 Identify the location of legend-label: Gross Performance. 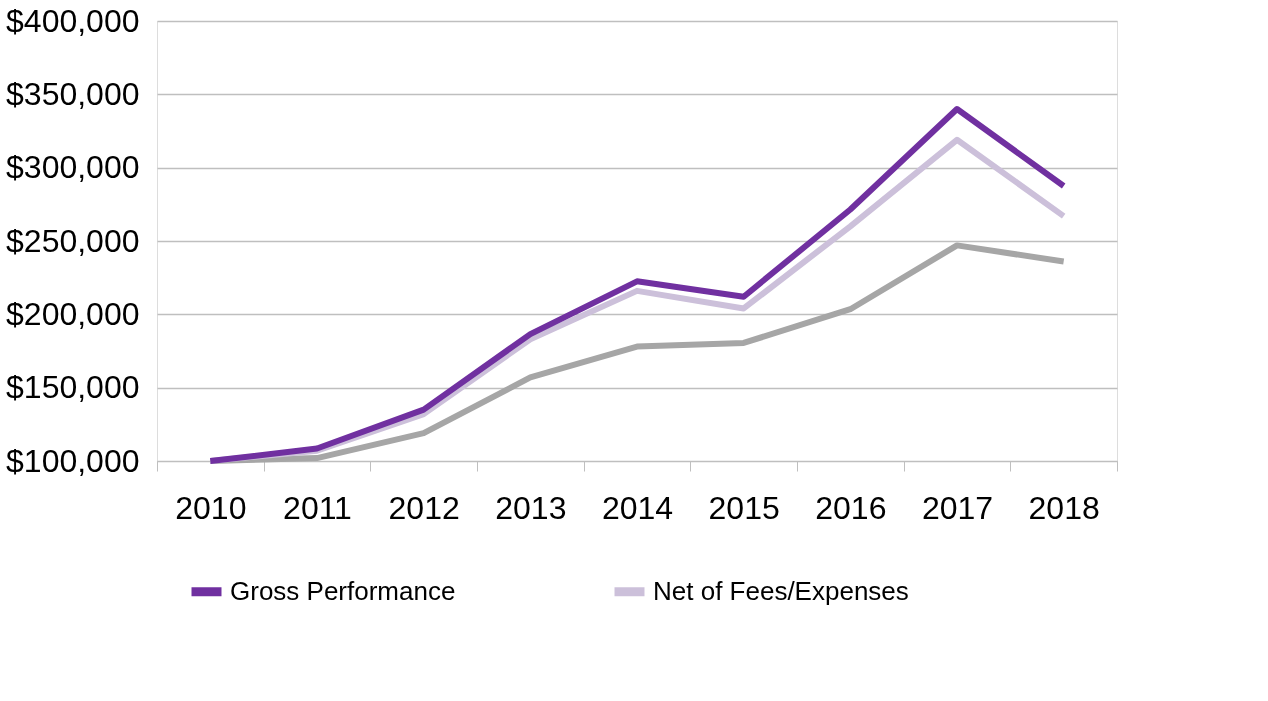
(343, 590).